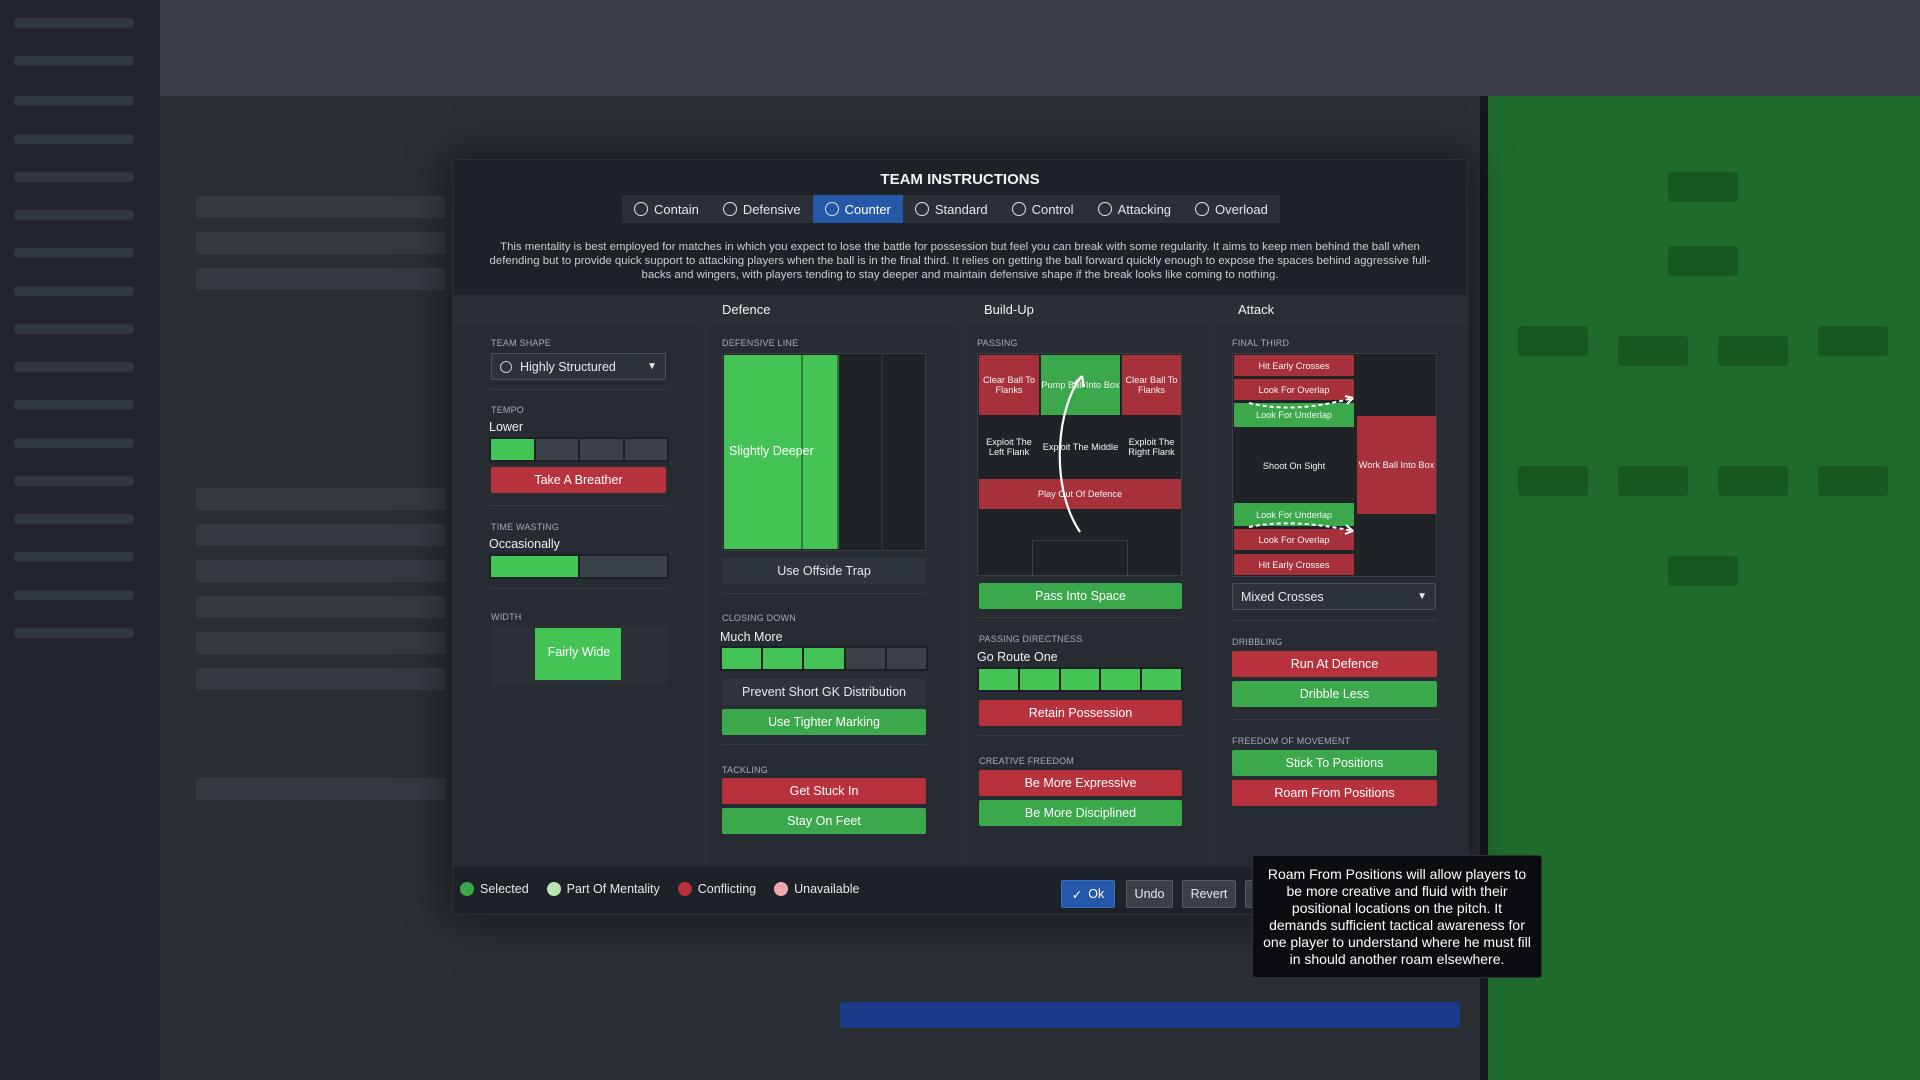  What do you see at coordinates (960, 179) in the screenshot?
I see `dialog-title: TEAM INSTRUCTIONS` at bounding box center [960, 179].